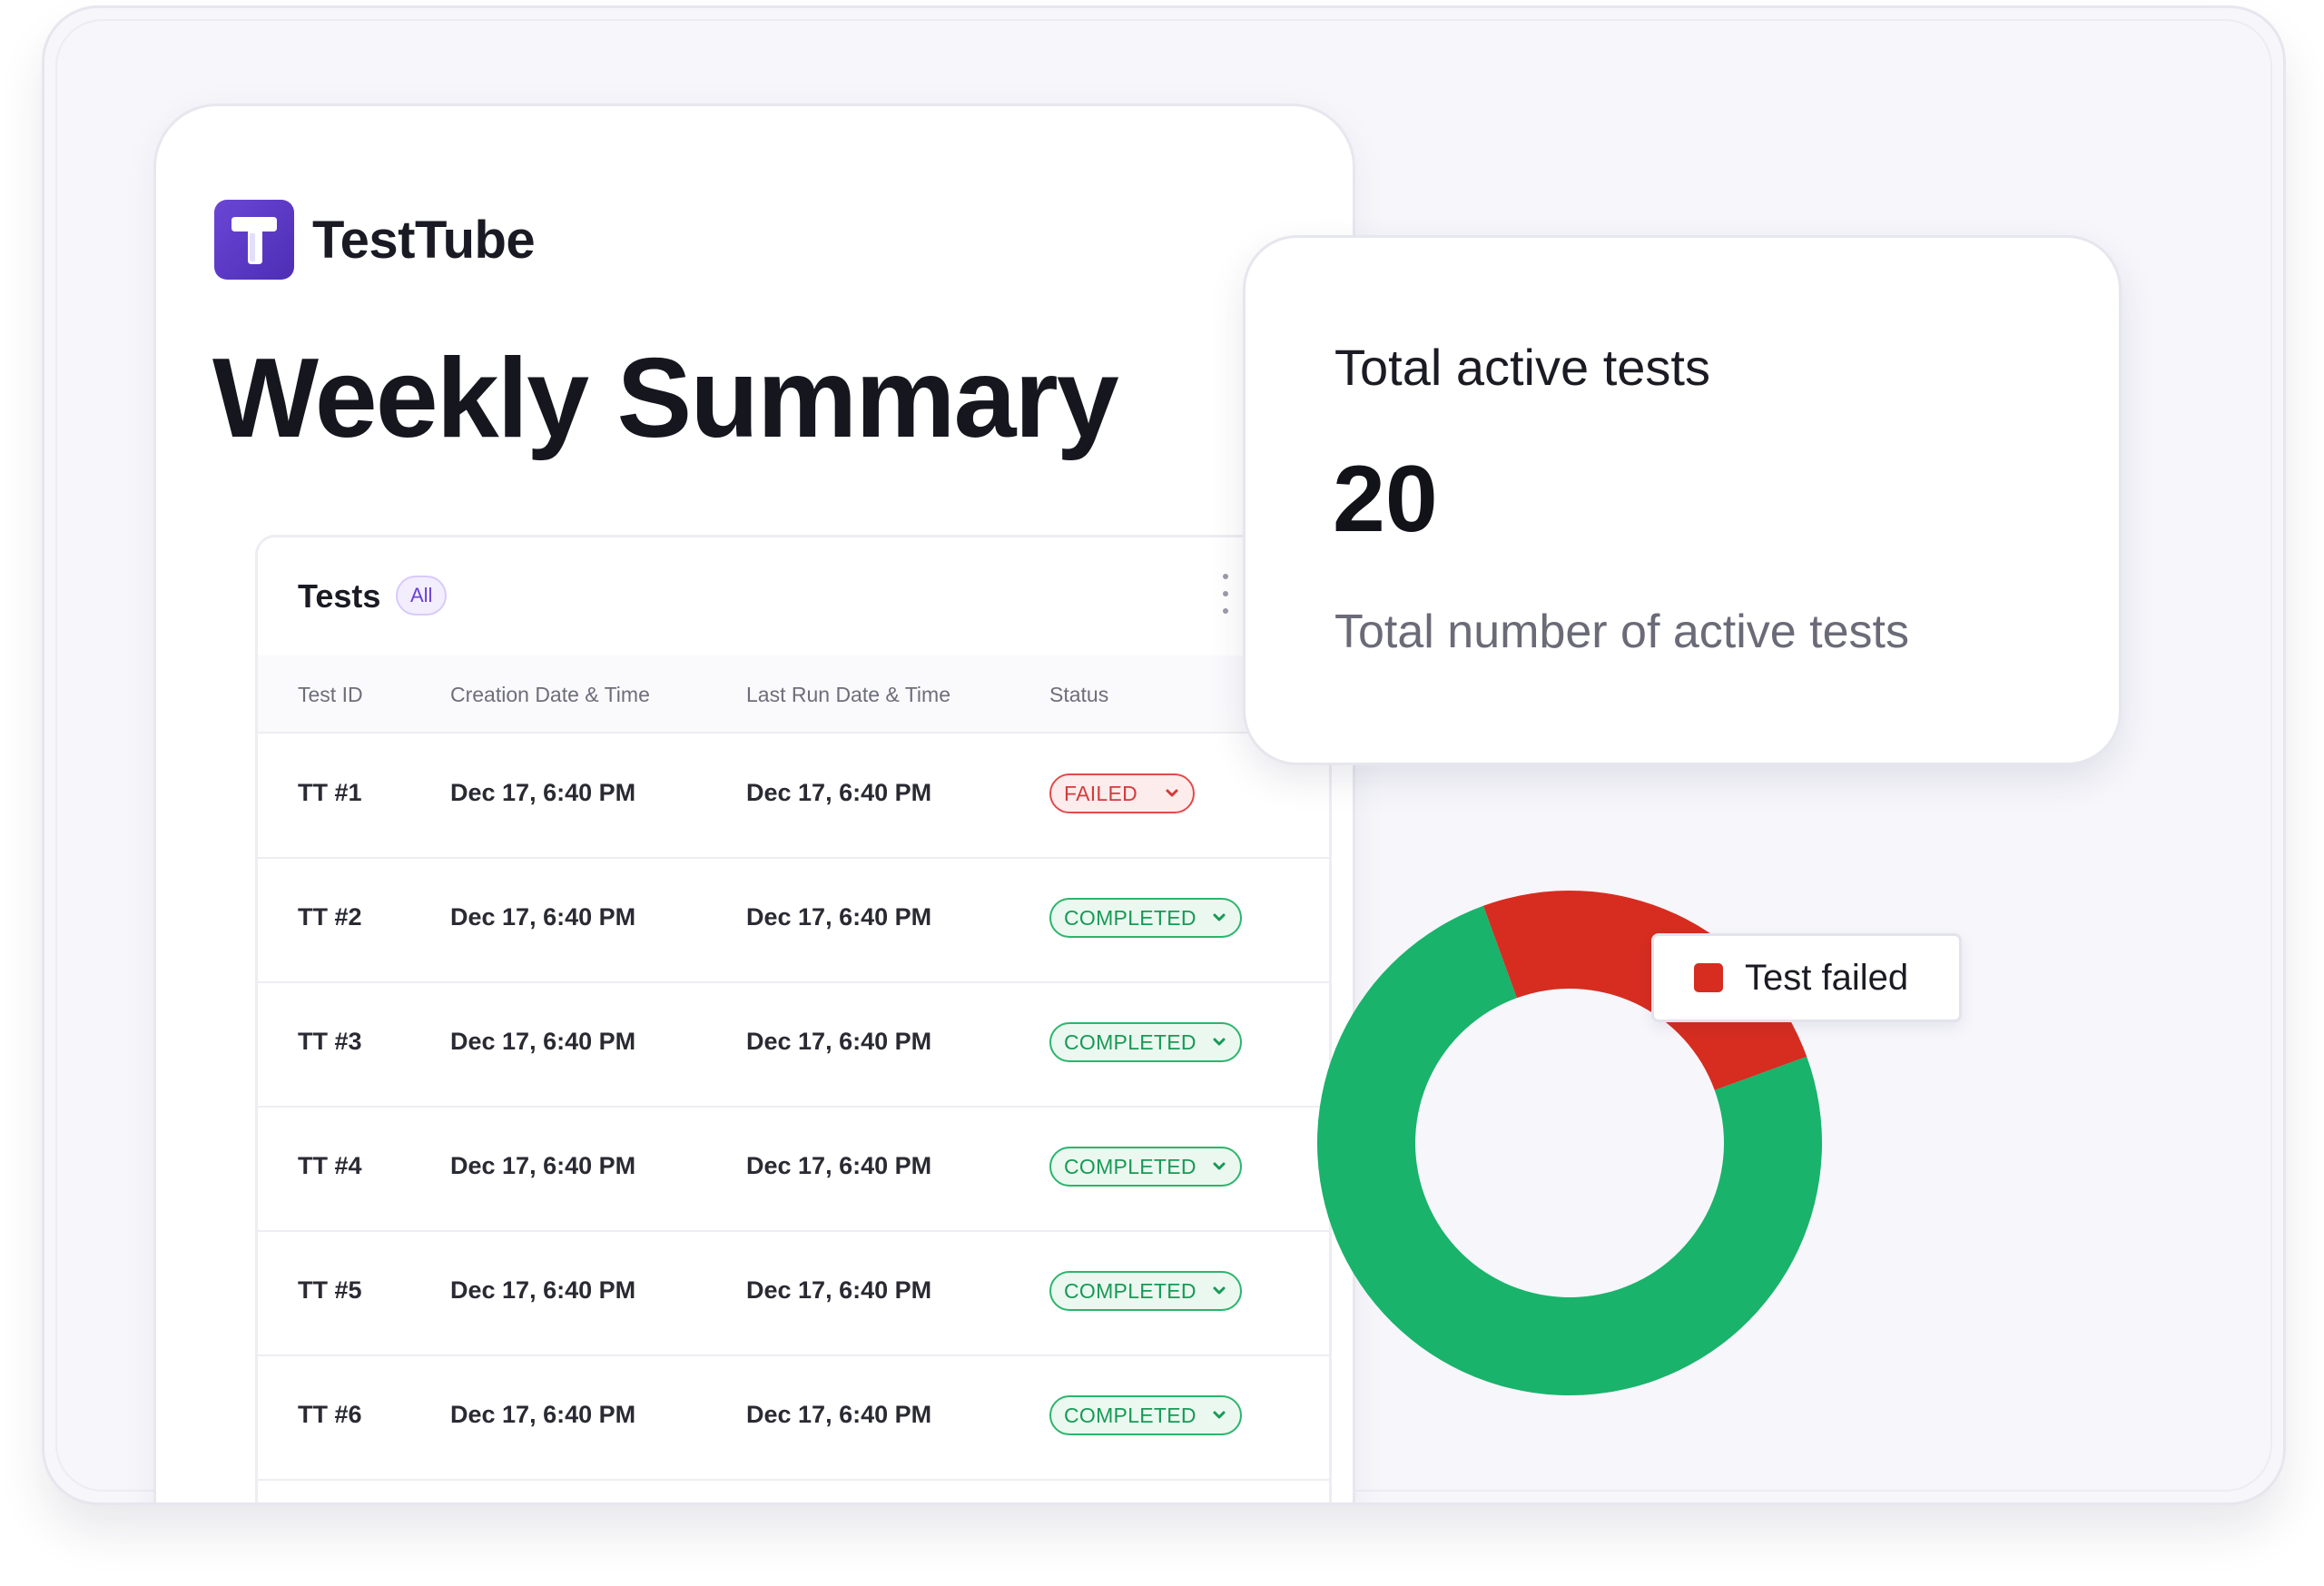 Image resolution: width=2324 pixels, height=1586 pixels. I want to click on test-id: TT #4, so click(330, 1166).